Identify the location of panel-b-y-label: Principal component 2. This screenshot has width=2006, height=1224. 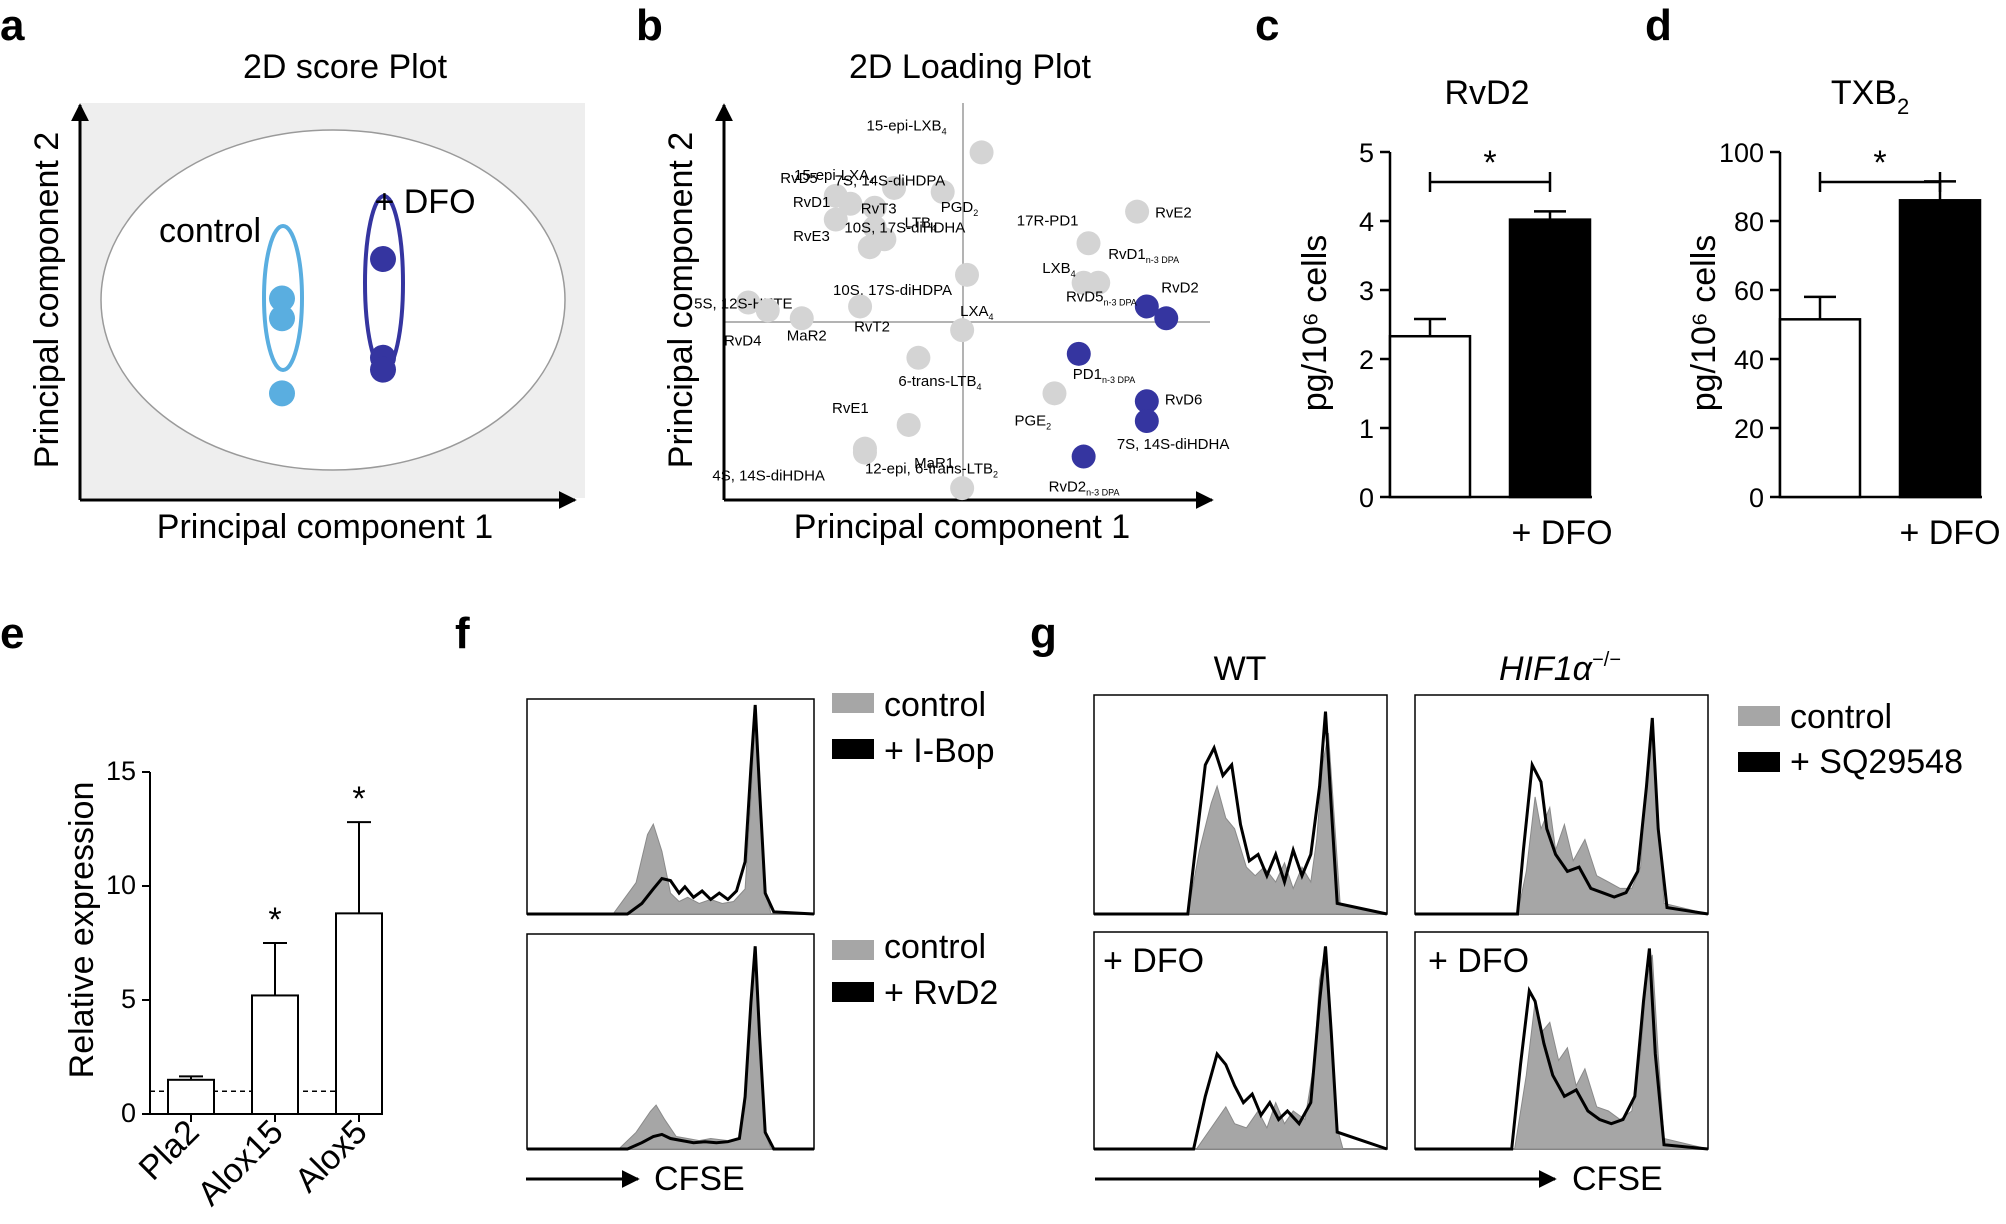
(681, 300).